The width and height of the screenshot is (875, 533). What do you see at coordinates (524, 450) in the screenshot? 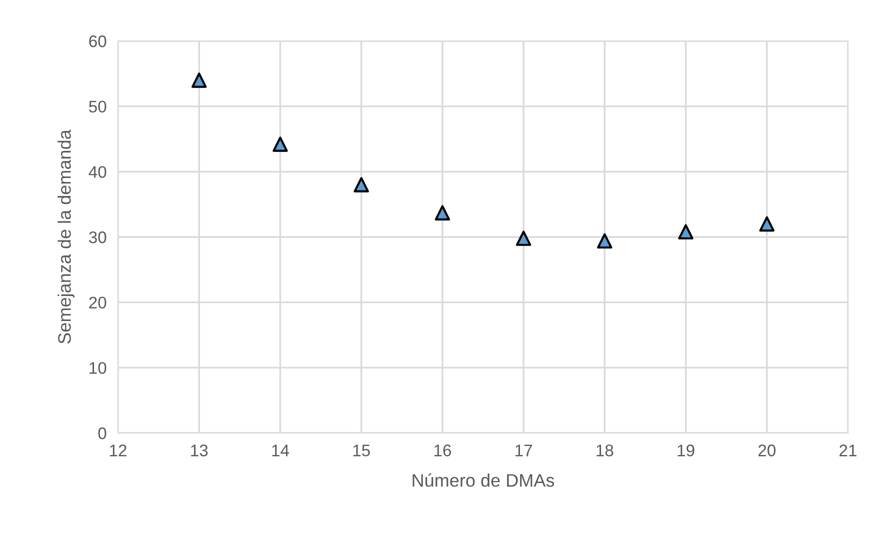
I see `x-tick-label: 17` at bounding box center [524, 450].